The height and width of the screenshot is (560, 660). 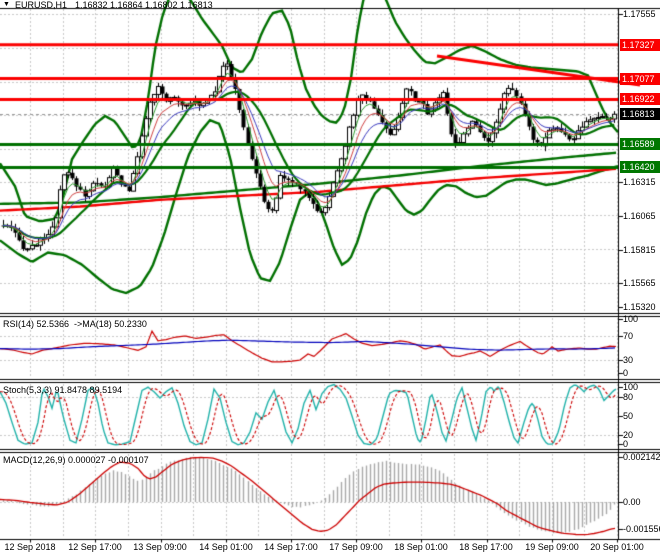 What do you see at coordinates (639, 182) in the screenshot?
I see `price-tick-label: 1.16315` at bounding box center [639, 182].